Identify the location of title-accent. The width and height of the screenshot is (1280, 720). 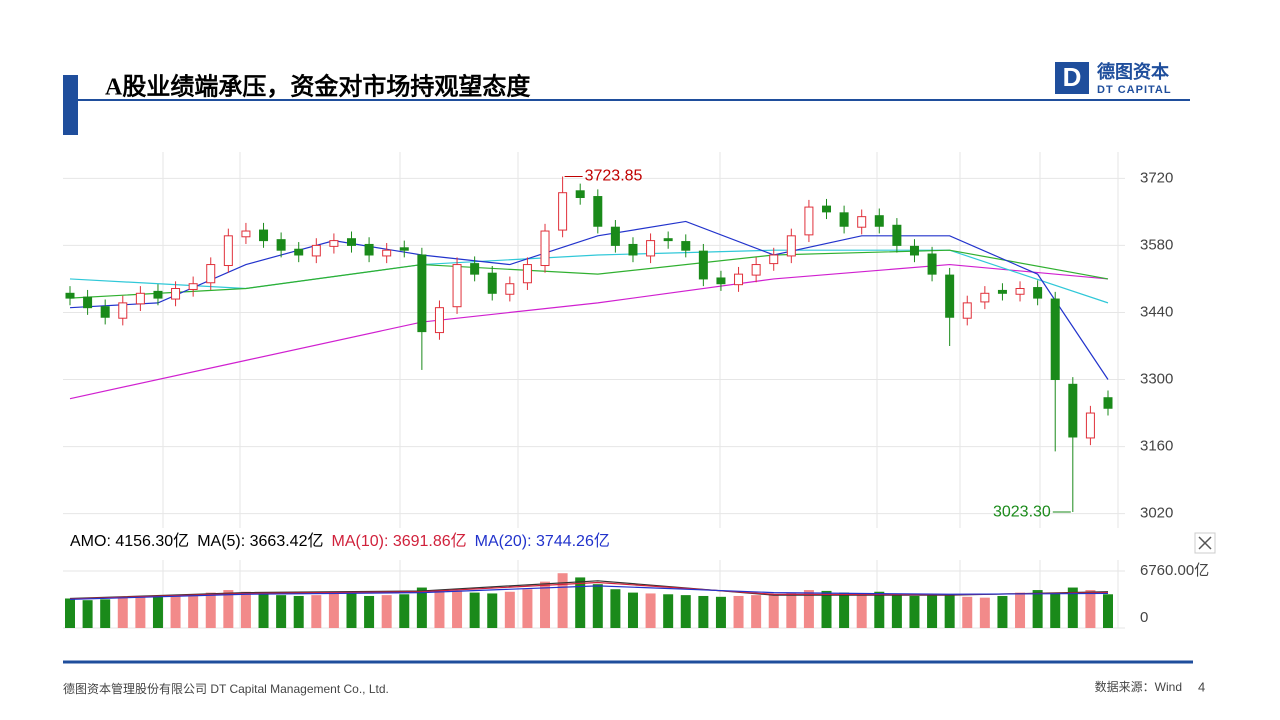
(70, 105).